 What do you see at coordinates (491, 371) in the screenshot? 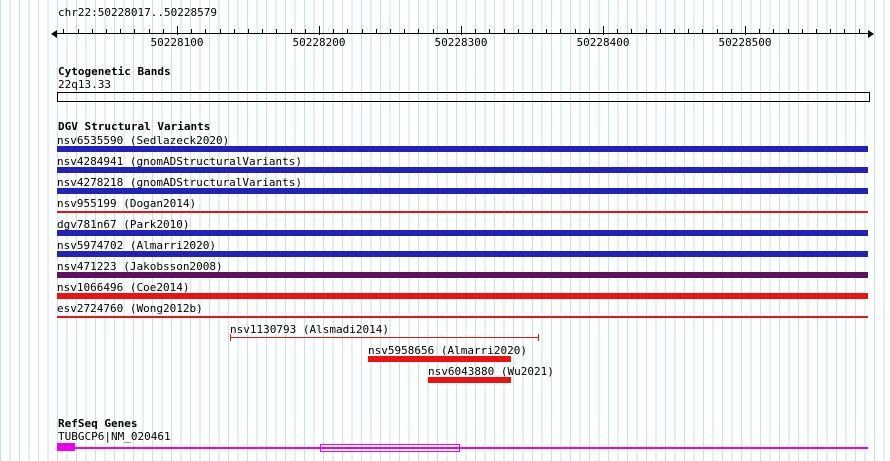
I see `variant-label: nsv6043880 (Wu2021)` at bounding box center [491, 371].